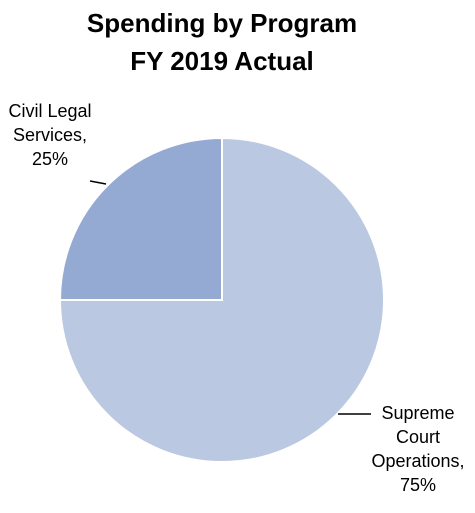  I want to click on slice-label-line: 75%, so click(418, 485).